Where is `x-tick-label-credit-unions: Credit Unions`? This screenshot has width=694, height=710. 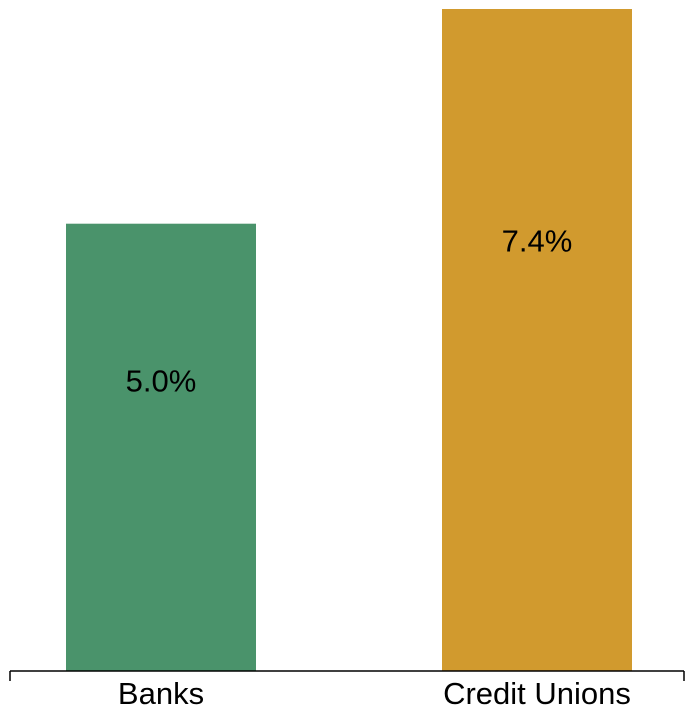
x-tick-label-credit-unions: Credit Unions is located at coordinates (537, 693).